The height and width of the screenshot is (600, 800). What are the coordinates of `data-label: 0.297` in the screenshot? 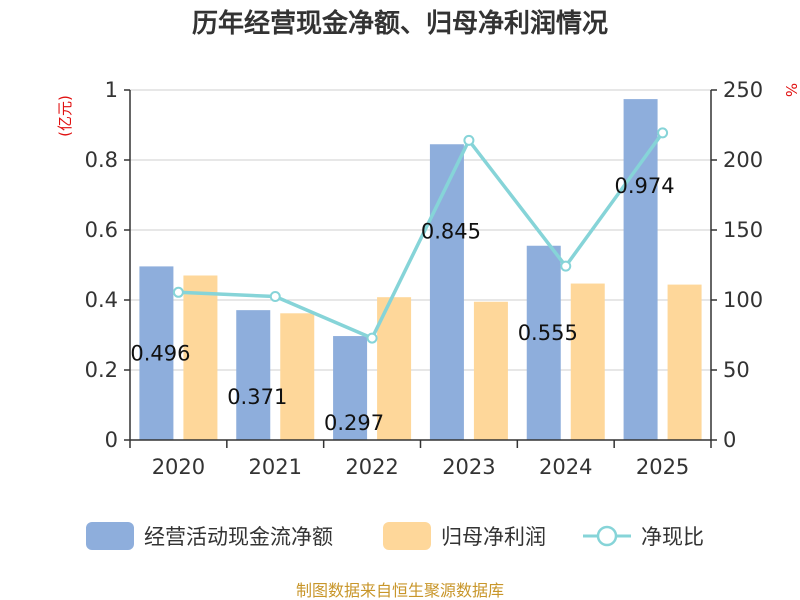 It's located at (354, 423).